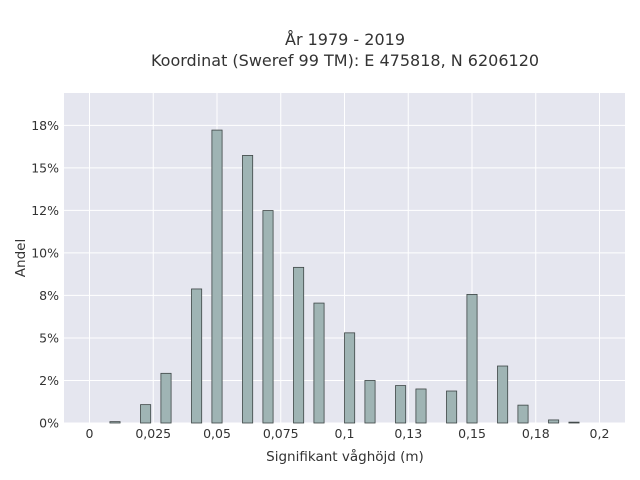 The height and width of the screenshot is (480, 640). I want to click on y-tick-label: 10%, so click(45, 252).